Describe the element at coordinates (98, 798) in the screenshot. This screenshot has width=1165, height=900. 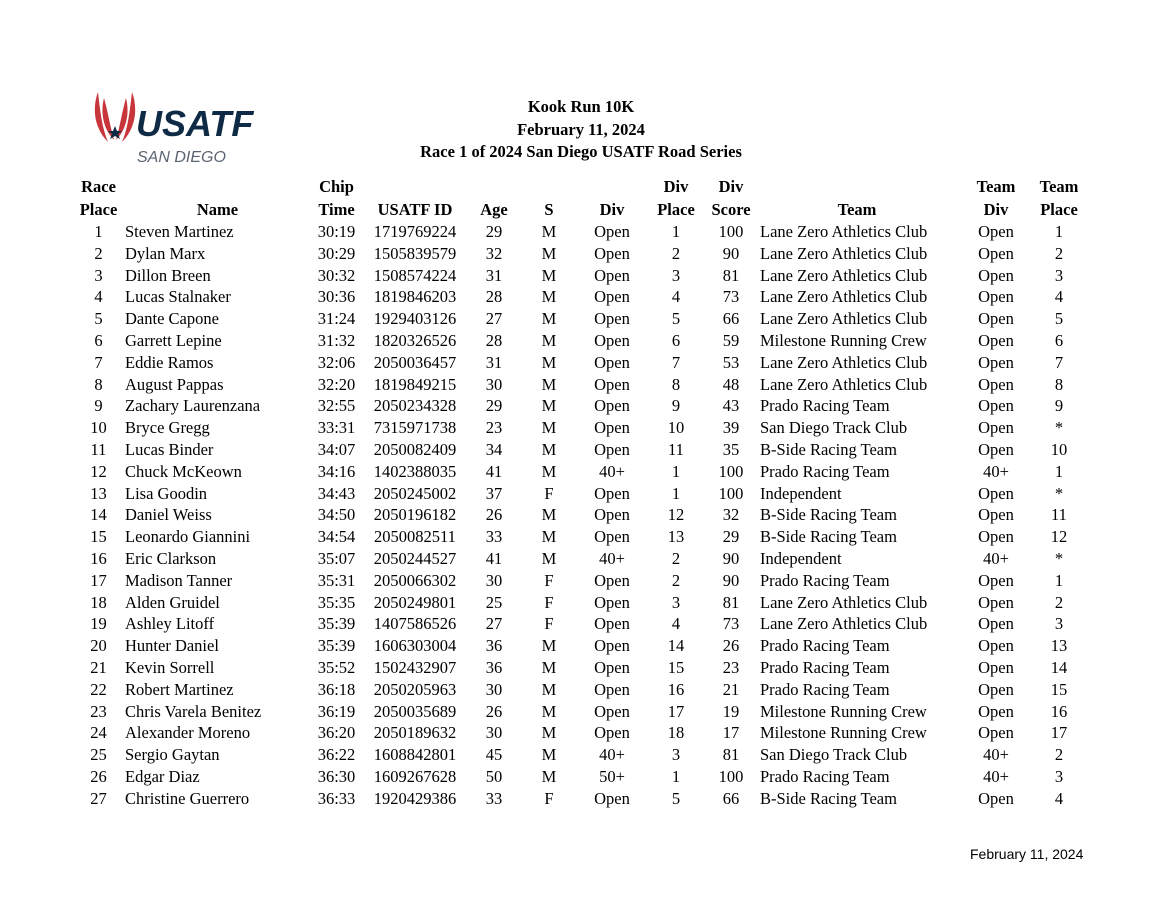
I see `cell-race-place: 27` at that location.